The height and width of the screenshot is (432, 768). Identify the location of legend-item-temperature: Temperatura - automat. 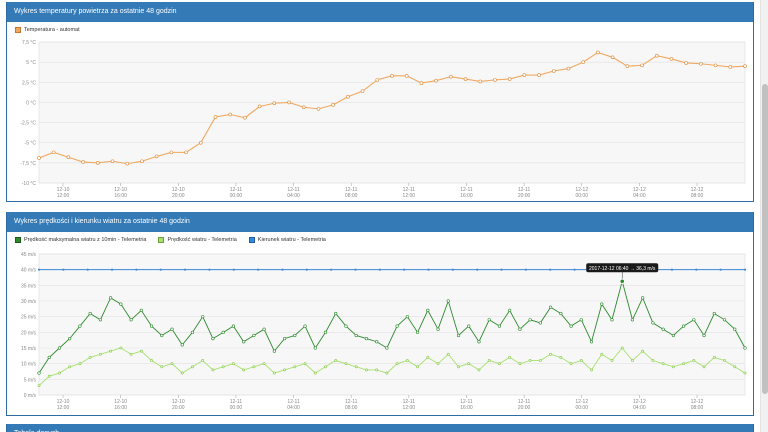
(47, 30).